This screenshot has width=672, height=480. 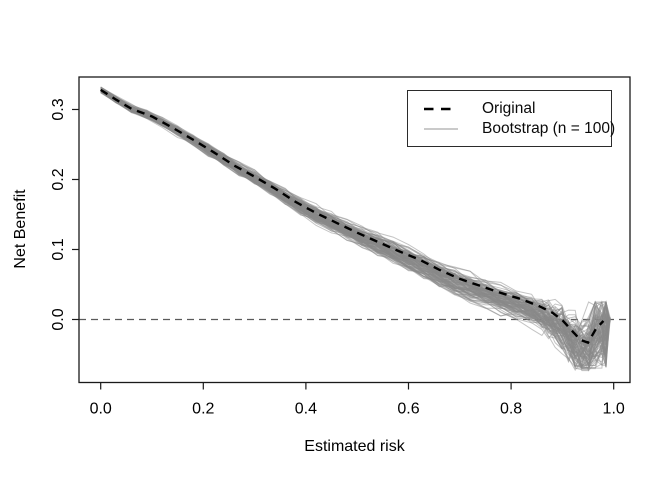 I want to click on legend-item-bootstrap: Bootstrap (n = 100), so click(x=518, y=129).